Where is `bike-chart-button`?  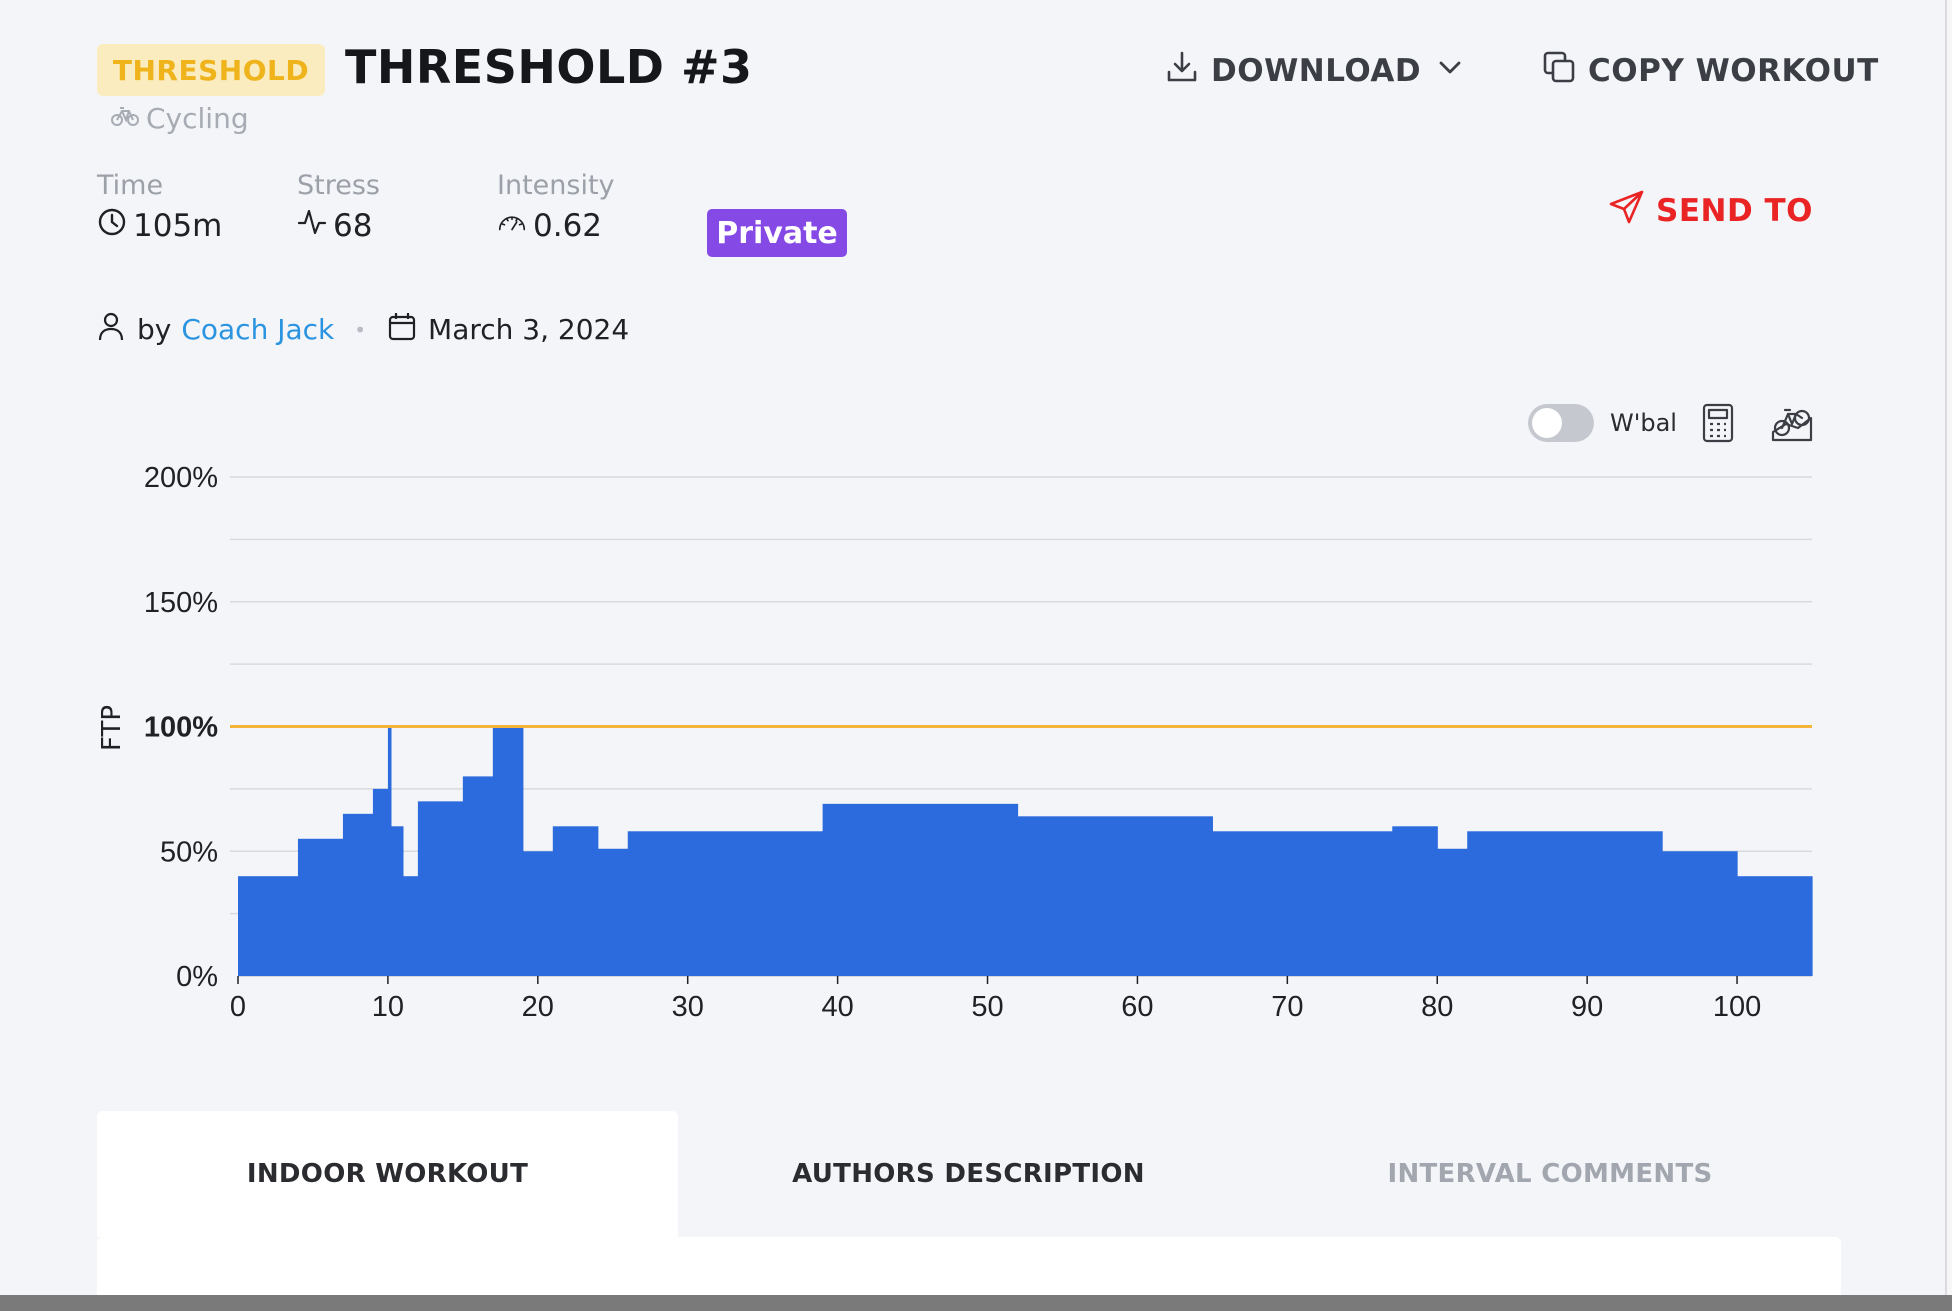 bike-chart-button is located at coordinates (1791, 423).